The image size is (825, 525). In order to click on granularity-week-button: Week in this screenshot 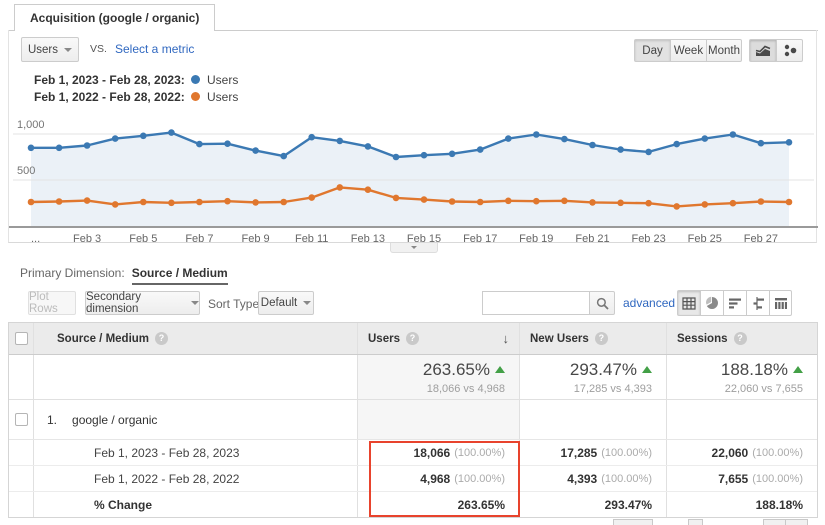, I will do `click(688, 50)`.